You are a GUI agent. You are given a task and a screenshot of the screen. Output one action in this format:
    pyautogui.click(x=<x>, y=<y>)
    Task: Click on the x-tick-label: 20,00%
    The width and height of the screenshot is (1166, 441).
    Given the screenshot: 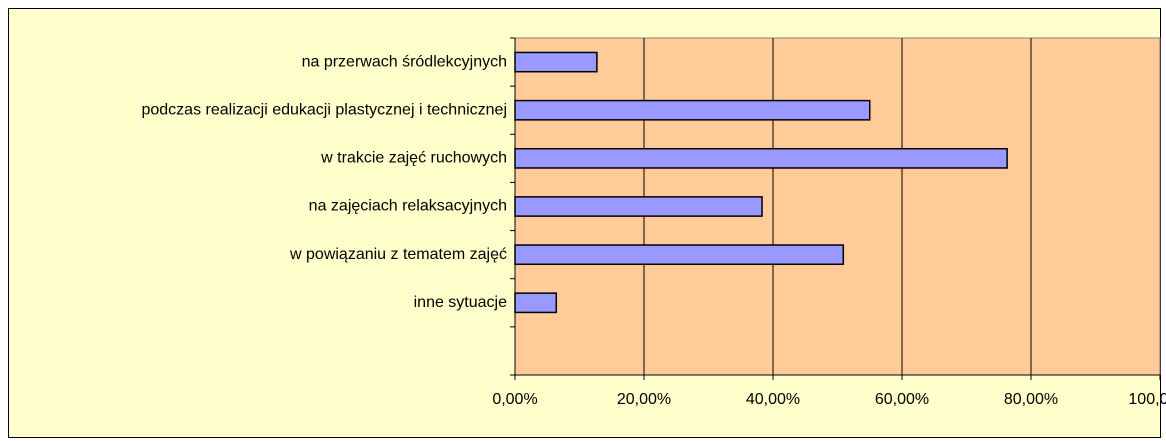 What is the action you would take?
    pyautogui.click(x=644, y=399)
    